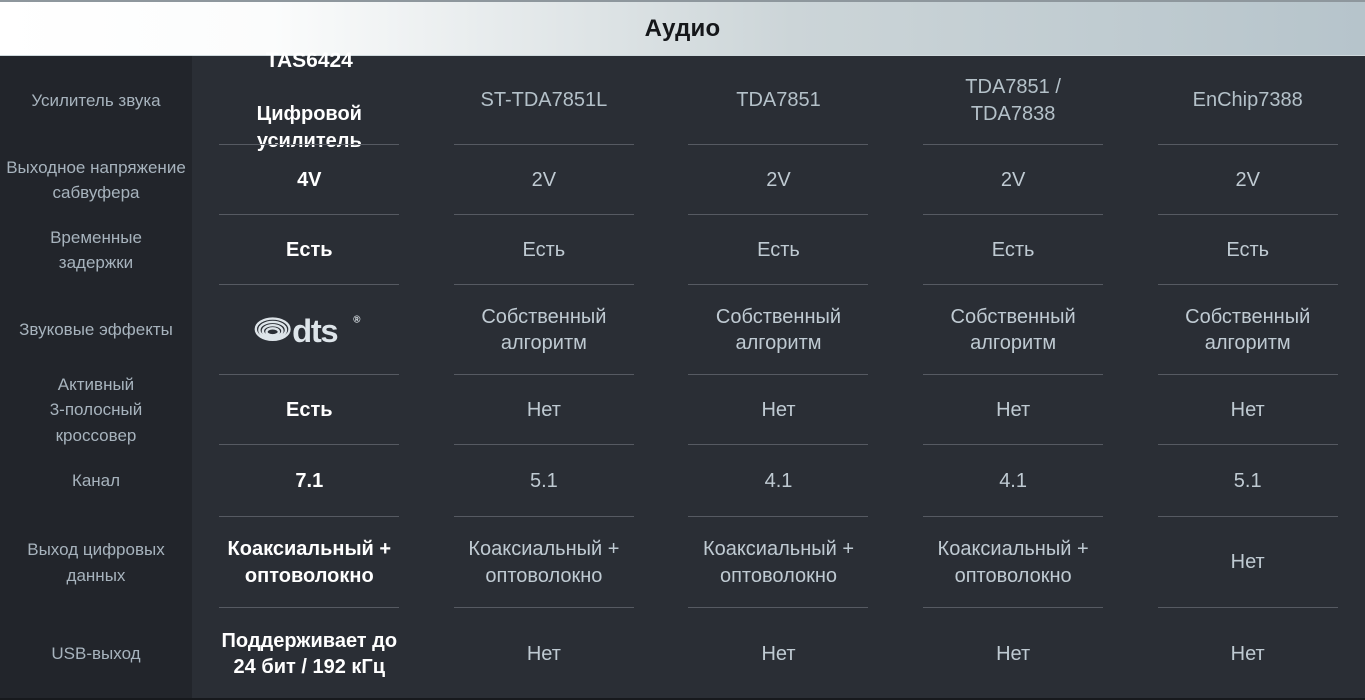  What do you see at coordinates (544, 250) in the screenshot?
I see `cell-delays-st-tda7851l: Есть` at bounding box center [544, 250].